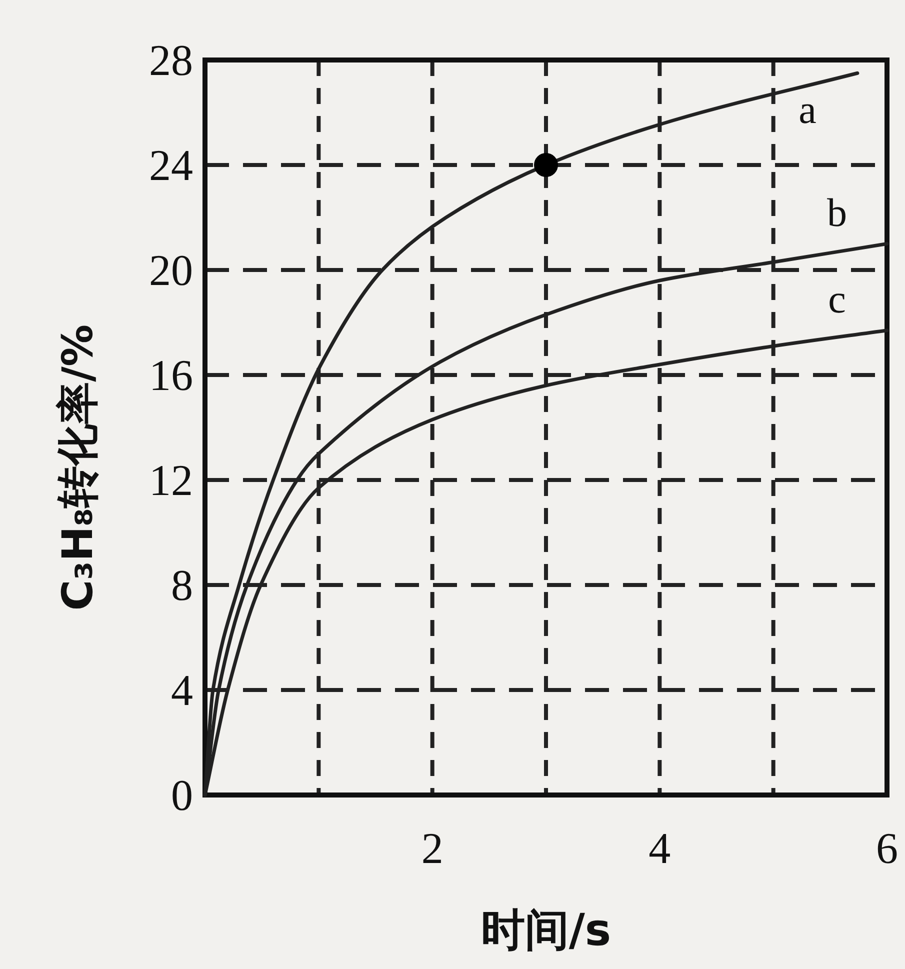 This screenshot has width=905, height=969. Describe the element at coordinates (171, 60) in the screenshot. I see `y-tick-label: 28` at that location.